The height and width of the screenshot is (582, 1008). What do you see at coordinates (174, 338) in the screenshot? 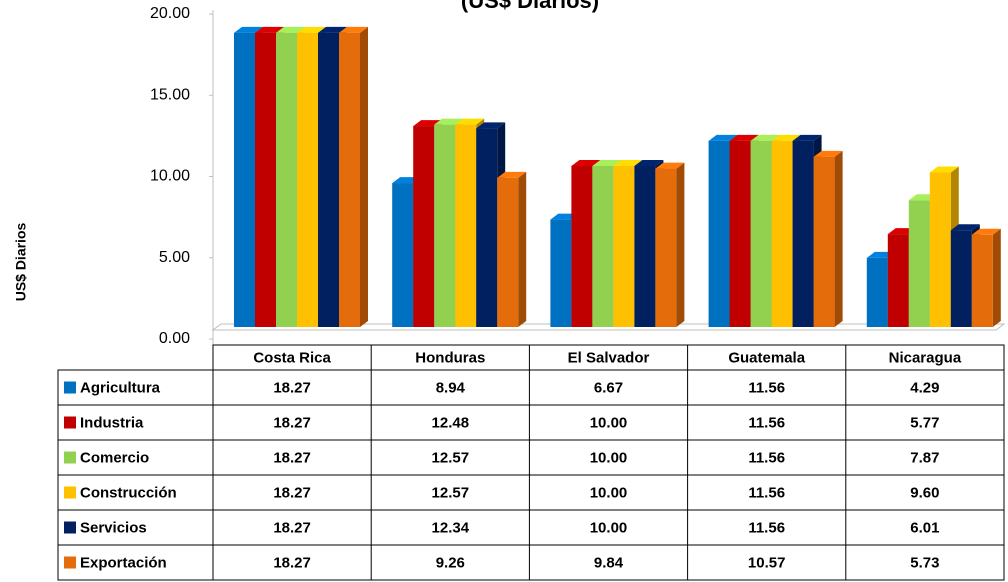
I see `y-tick-label: 0.00` at bounding box center [174, 338].